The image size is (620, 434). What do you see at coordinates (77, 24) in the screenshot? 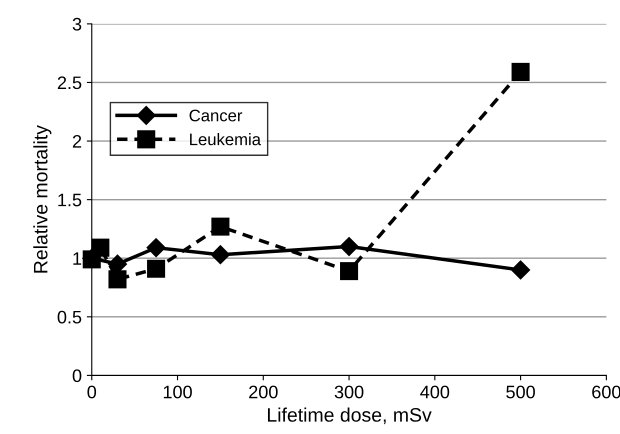
I see `y-tick-label: 3` at bounding box center [77, 24].